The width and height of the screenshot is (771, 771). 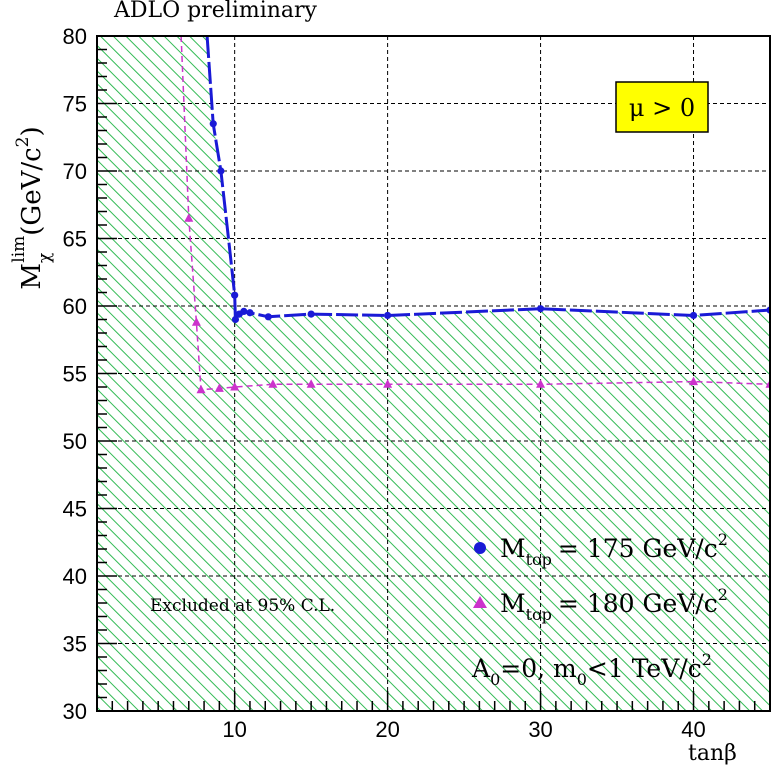 I want to click on y-tick-label-60: 60, so click(x=75, y=306).